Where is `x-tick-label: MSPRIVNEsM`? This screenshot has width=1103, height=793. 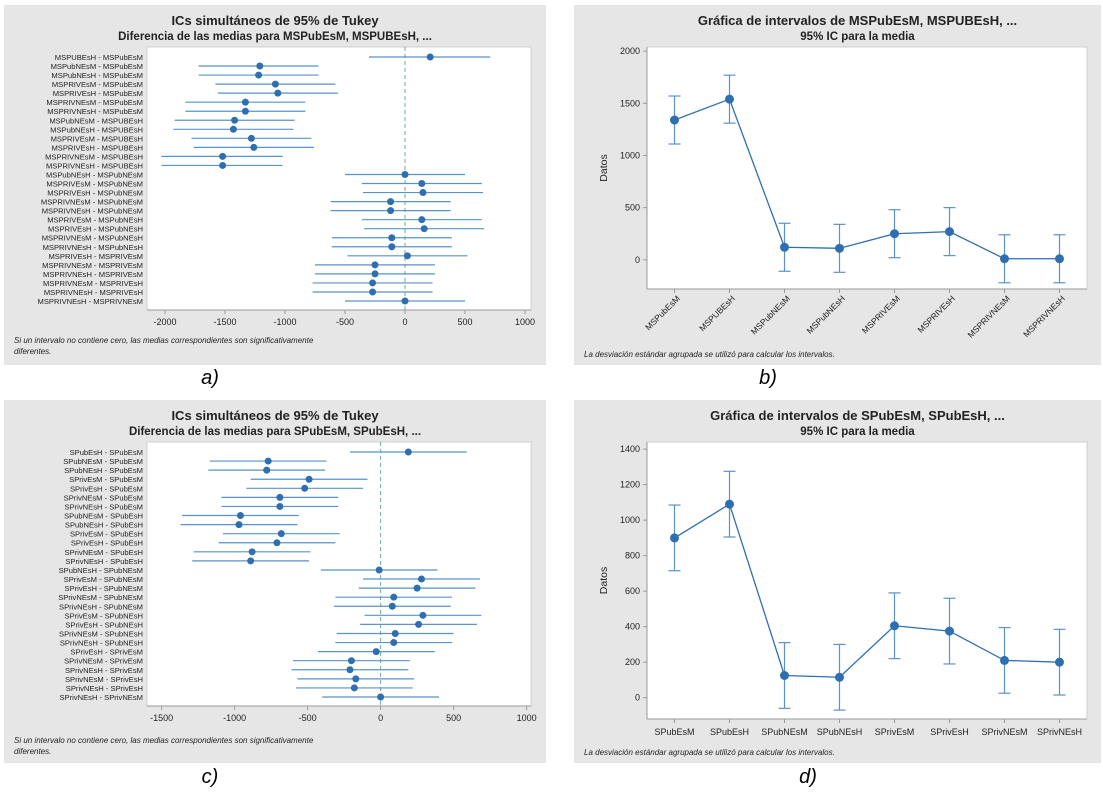
x-tick-label: MSPRIVNEsM is located at coordinates (988, 316).